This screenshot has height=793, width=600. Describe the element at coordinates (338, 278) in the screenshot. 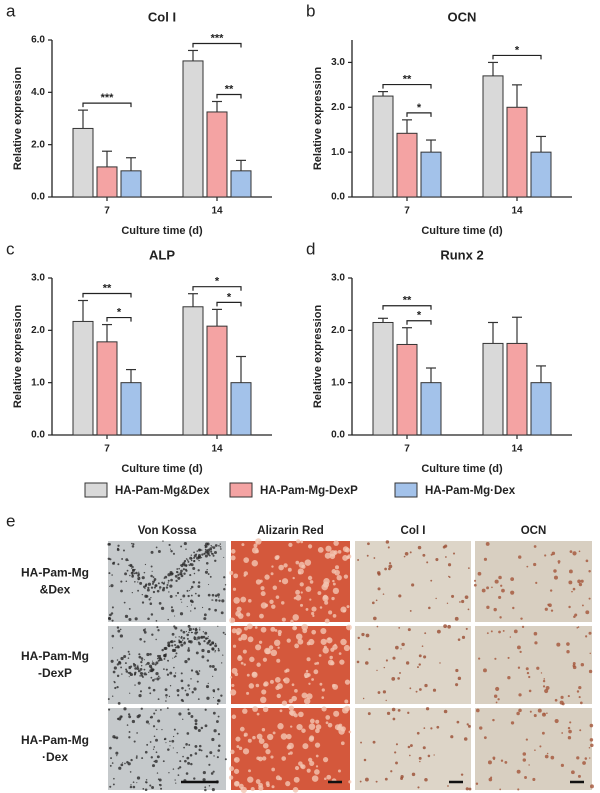

I see `y-tick-label: 3.0` at that location.